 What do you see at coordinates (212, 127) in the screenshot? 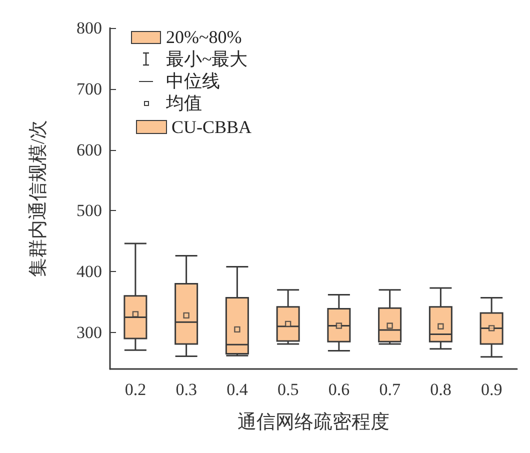
I see `legend-label: CU-CBBA` at bounding box center [212, 127].